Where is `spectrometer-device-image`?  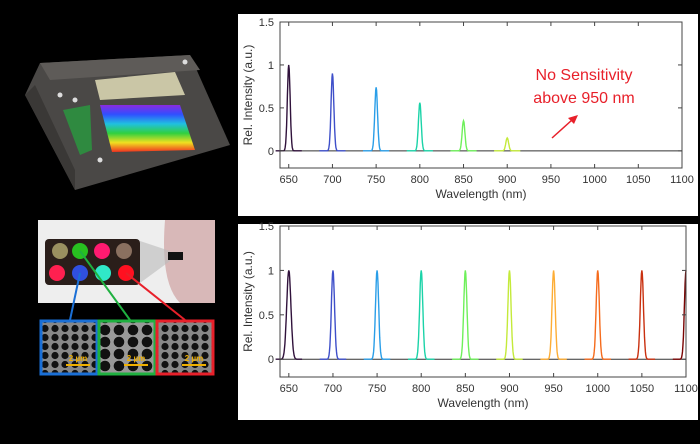 spectrometer-device-image is located at coordinates (127, 122).